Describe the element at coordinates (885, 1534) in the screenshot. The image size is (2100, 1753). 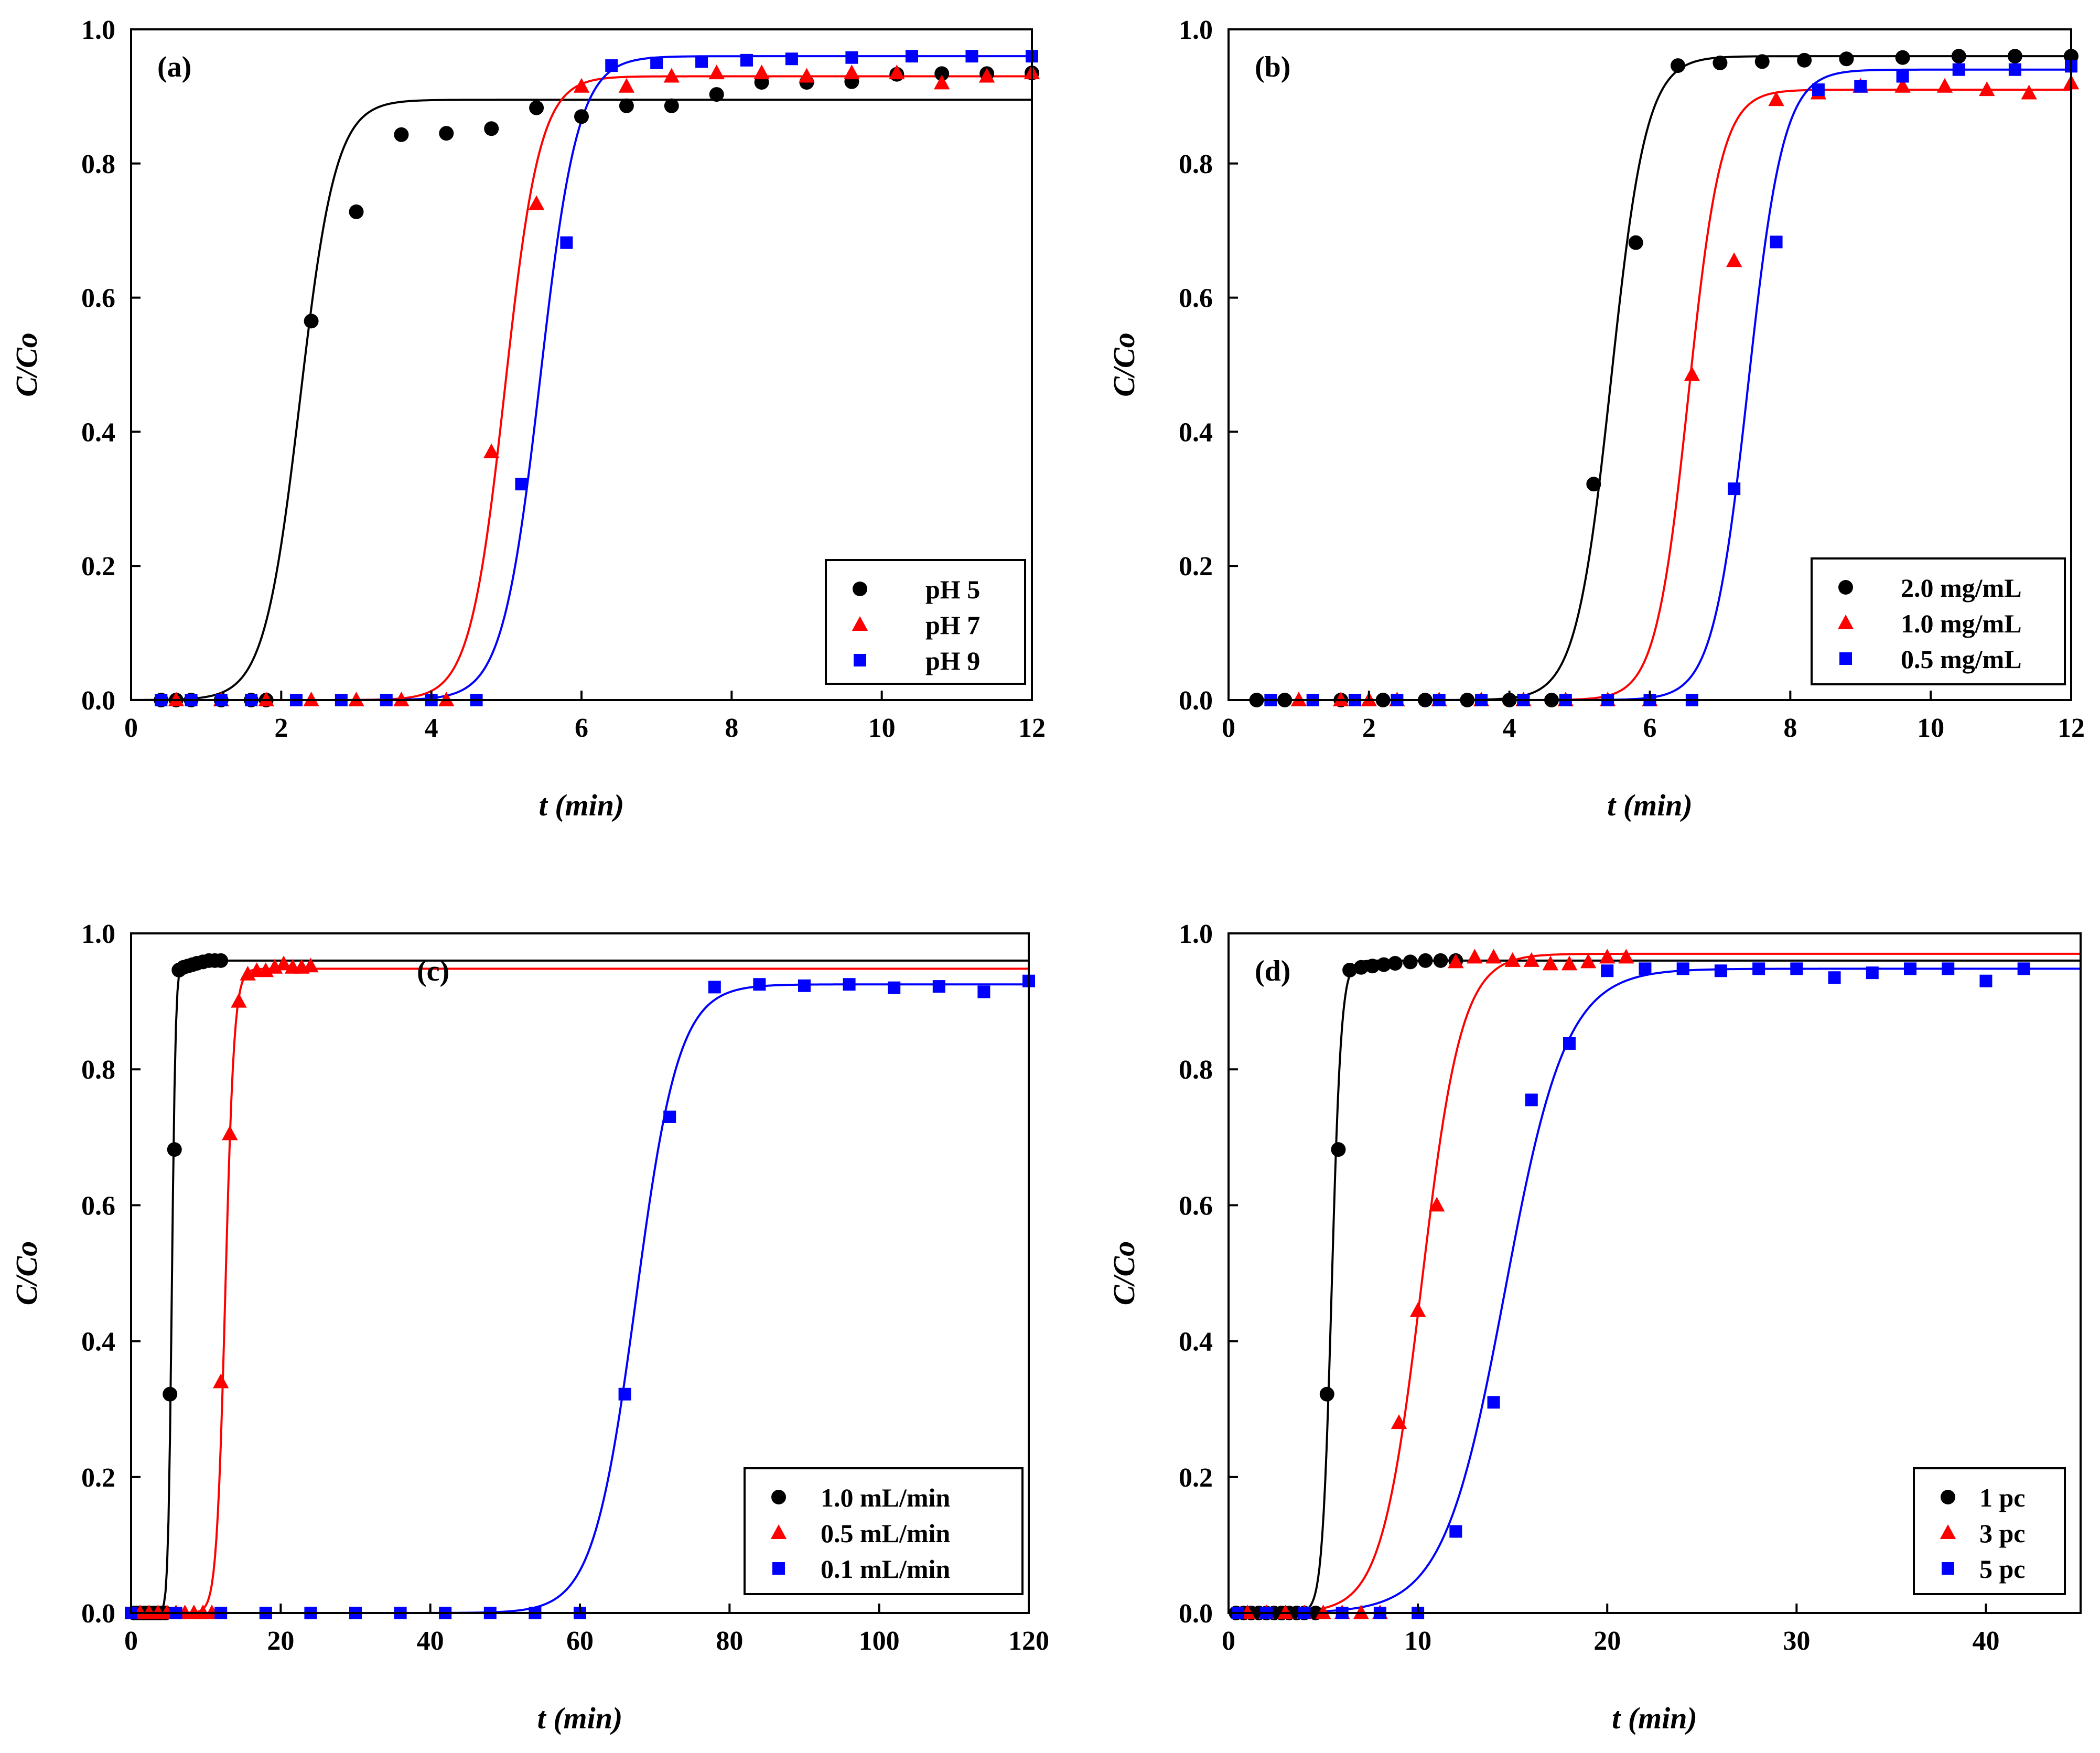
I see `legend-label: 0.5 mL/min` at that location.